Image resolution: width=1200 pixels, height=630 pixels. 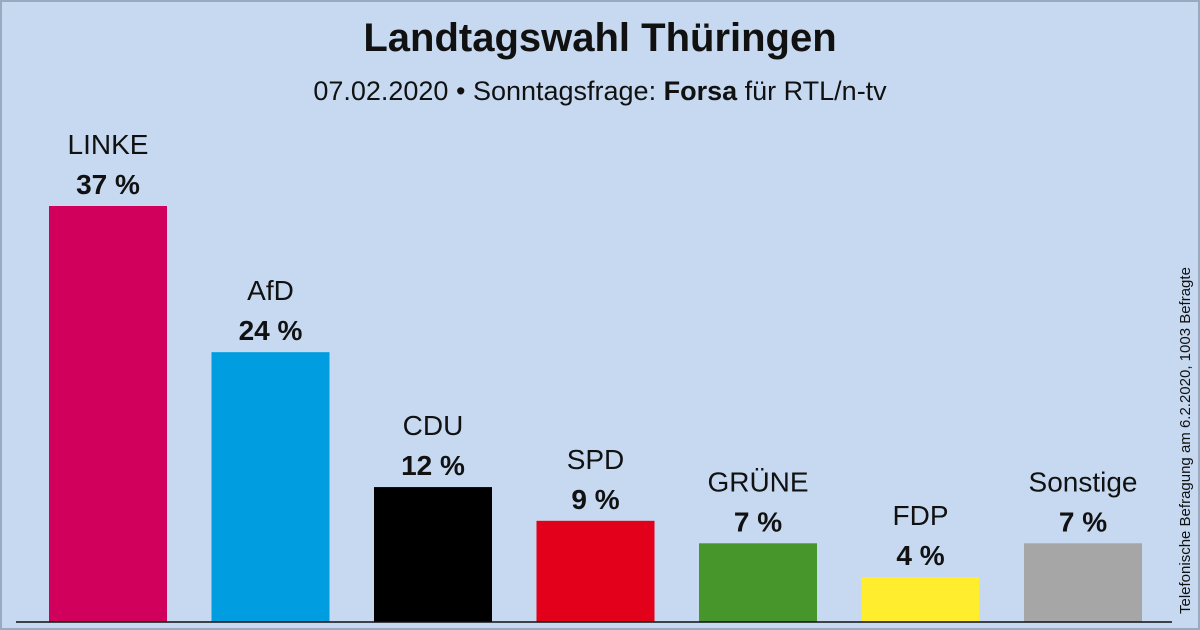 I want to click on value-label-afd: 24 %, so click(x=271, y=330).